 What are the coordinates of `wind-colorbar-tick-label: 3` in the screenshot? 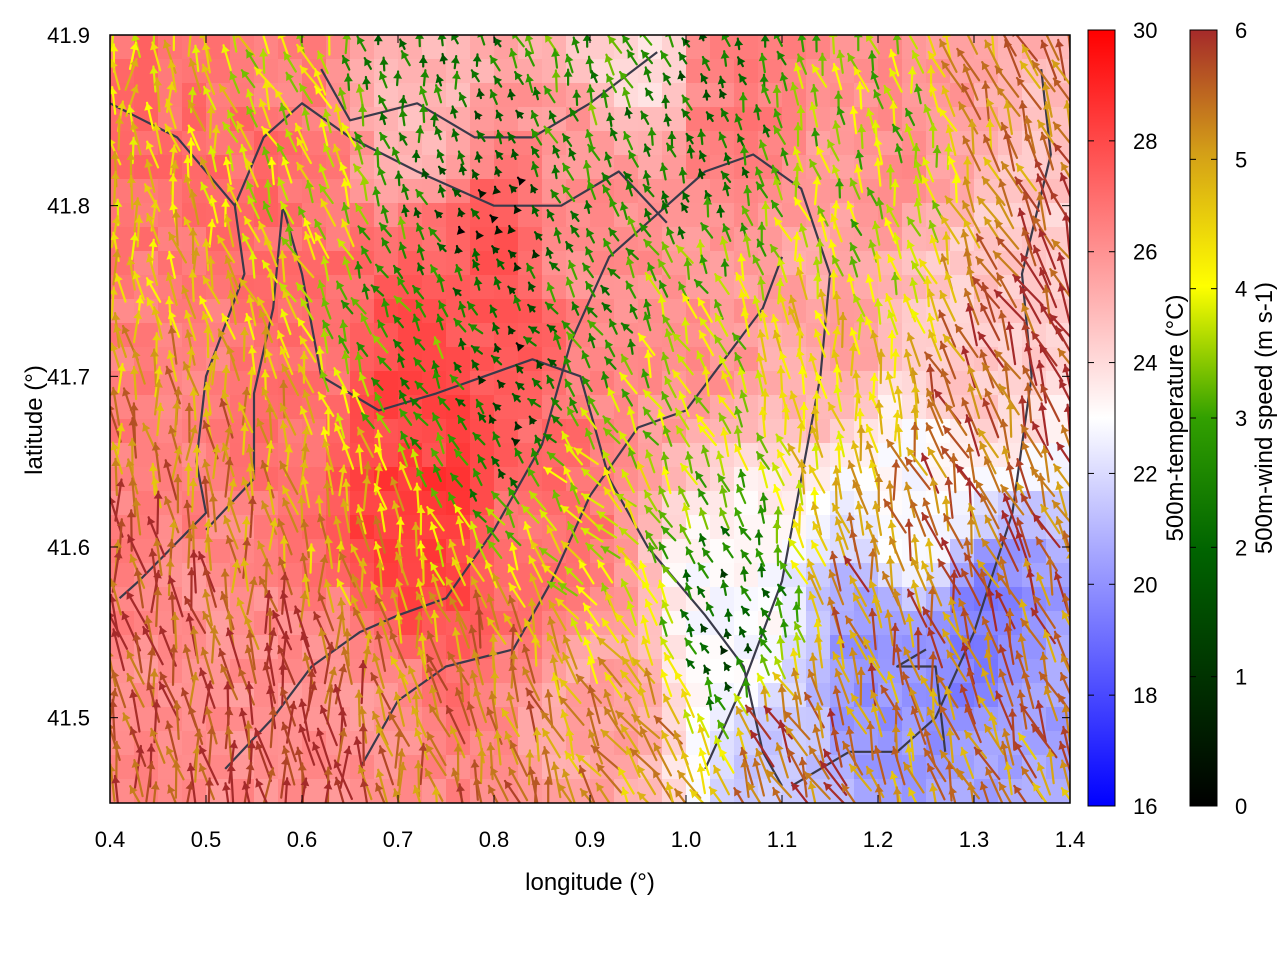 It's located at (1241, 418).